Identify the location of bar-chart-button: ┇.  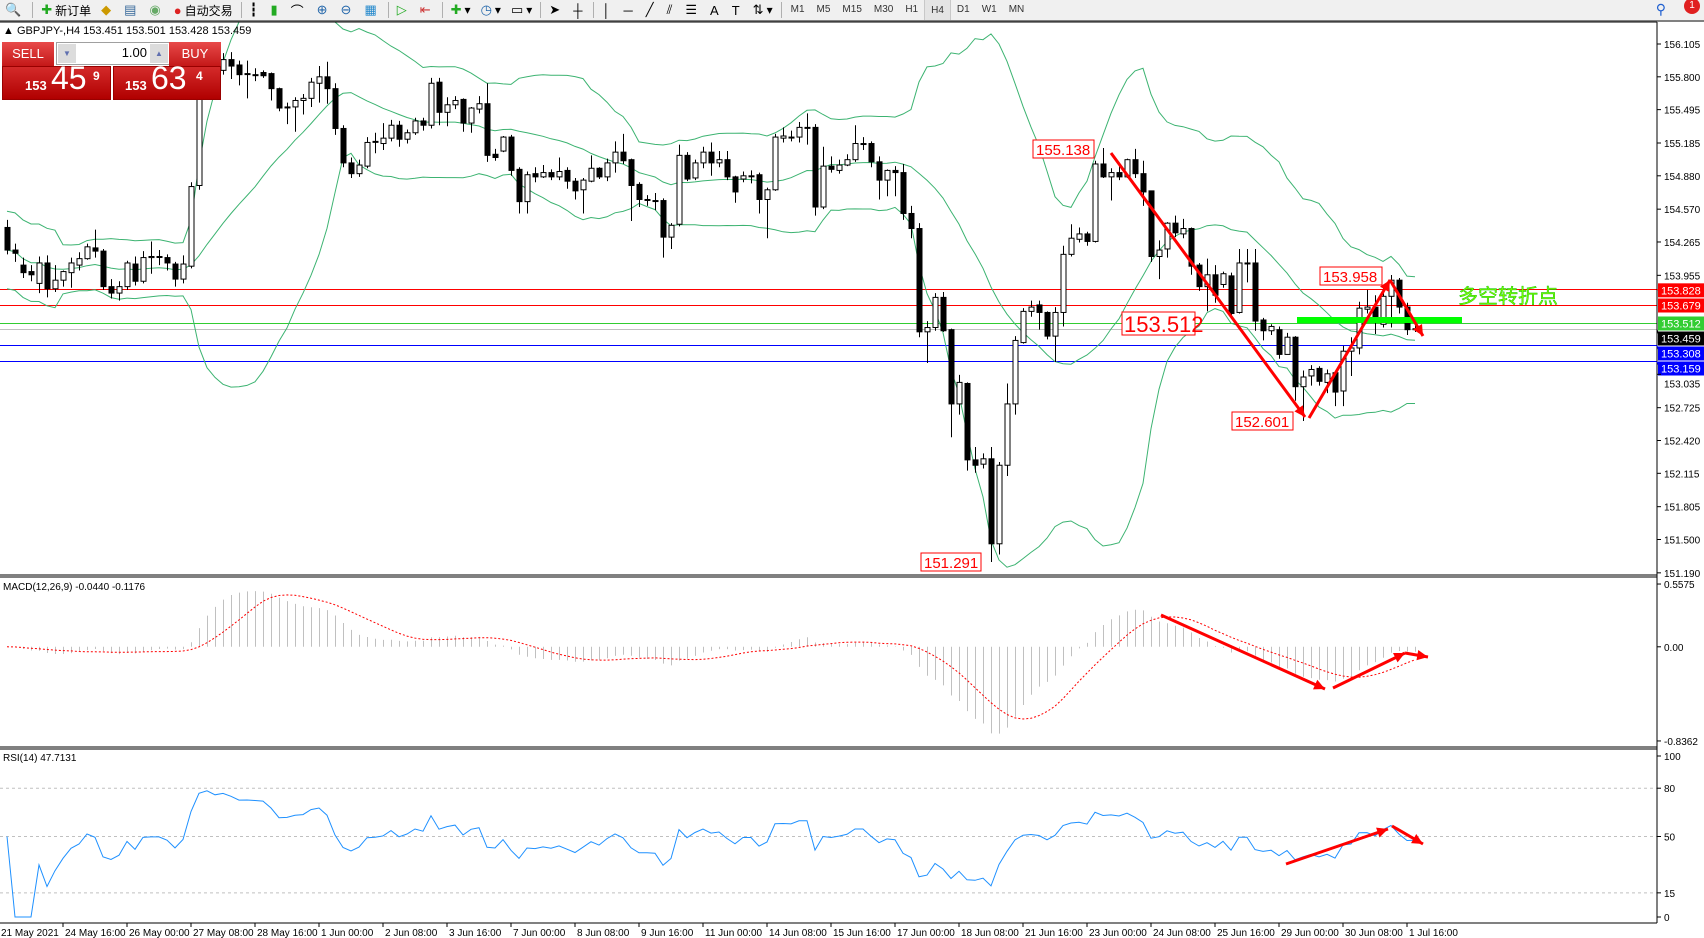
(255, 10).